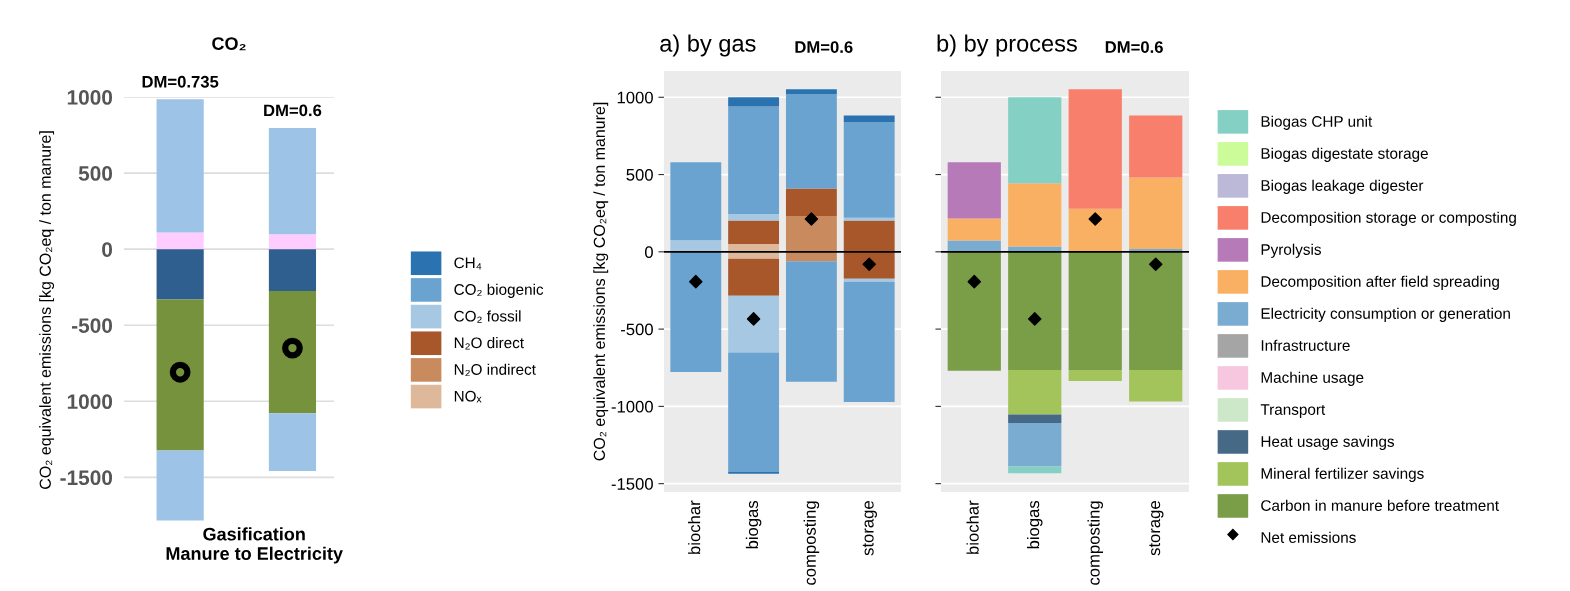  I want to click on legend-label: Infrastructure, so click(1305, 345).